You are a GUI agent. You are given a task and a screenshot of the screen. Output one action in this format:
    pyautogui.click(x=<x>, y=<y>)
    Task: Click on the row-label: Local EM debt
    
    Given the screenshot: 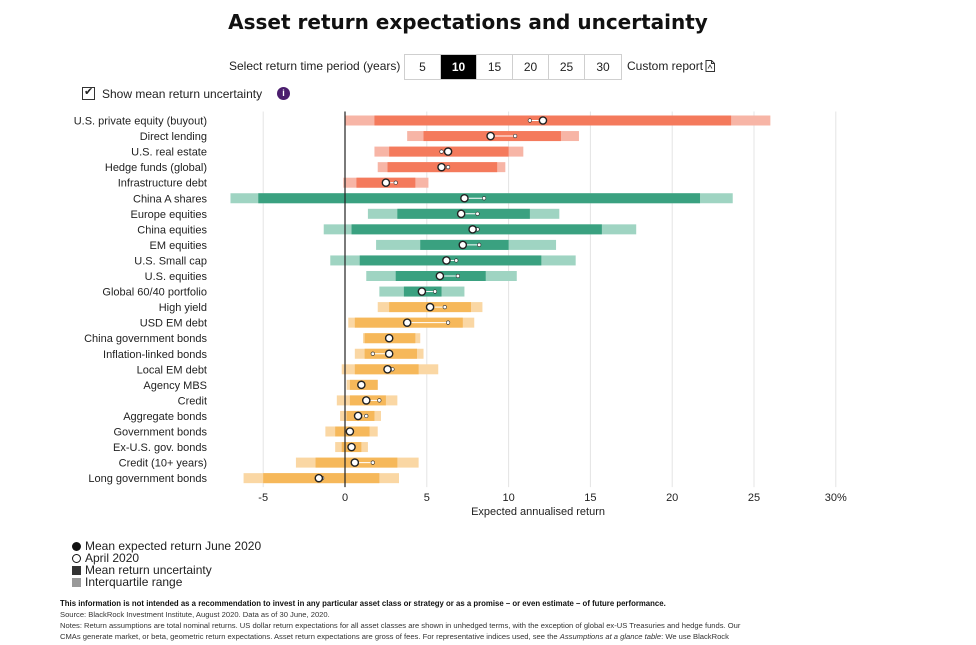 What is the action you would take?
    pyautogui.click(x=172, y=370)
    